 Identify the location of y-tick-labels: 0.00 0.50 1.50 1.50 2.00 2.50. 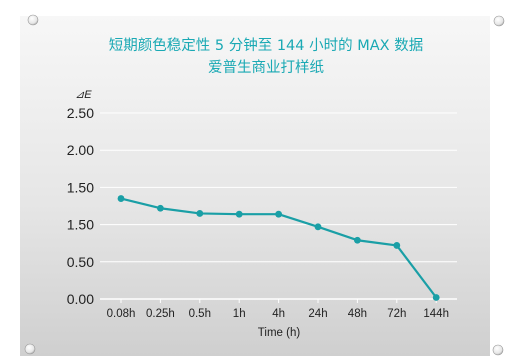
(80, 206).